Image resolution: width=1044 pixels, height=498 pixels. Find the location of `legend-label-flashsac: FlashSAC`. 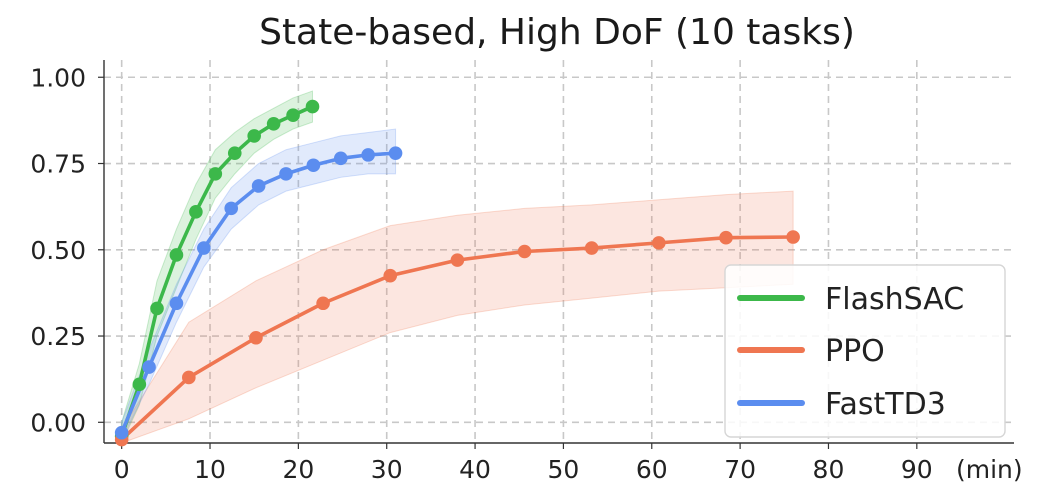

legend-label-flashsac: FlashSAC is located at coordinates (894, 299).